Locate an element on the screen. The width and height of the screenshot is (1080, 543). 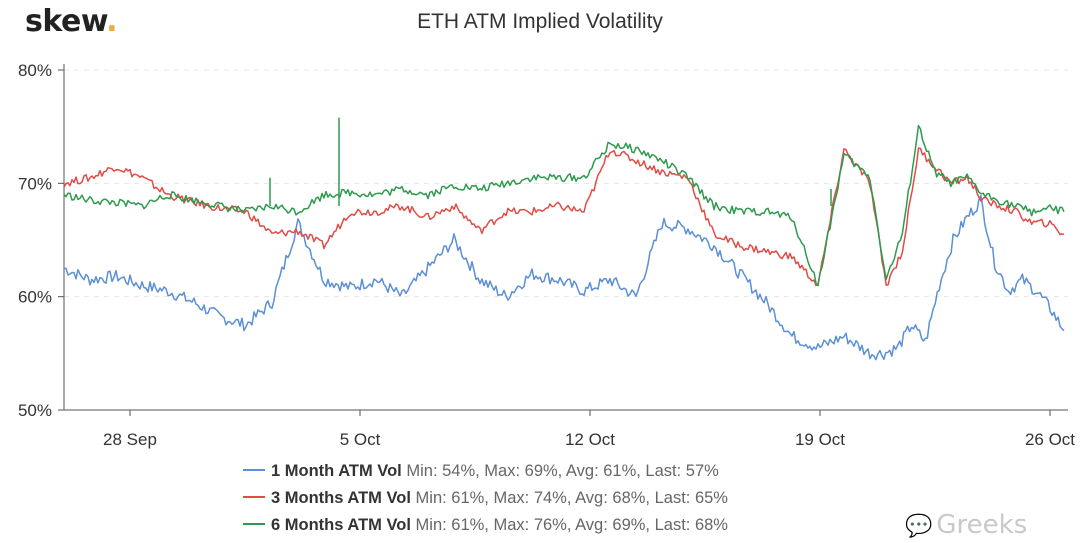
legend-name: 6 Months ATM Vol is located at coordinates (341, 525).